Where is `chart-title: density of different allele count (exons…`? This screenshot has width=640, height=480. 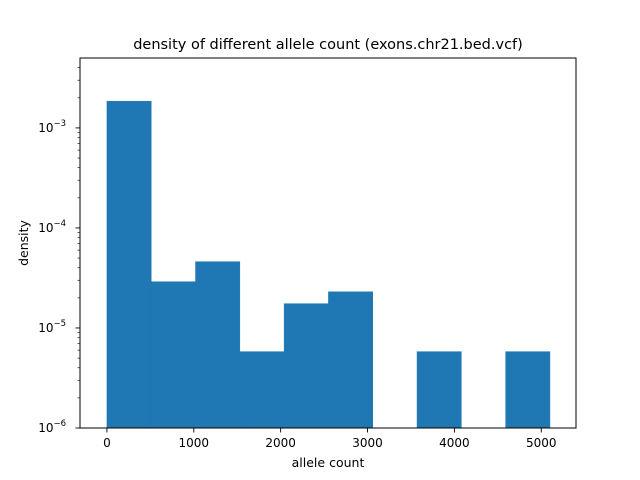 chart-title: density of different allele count (exons… is located at coordinates (328, 45).